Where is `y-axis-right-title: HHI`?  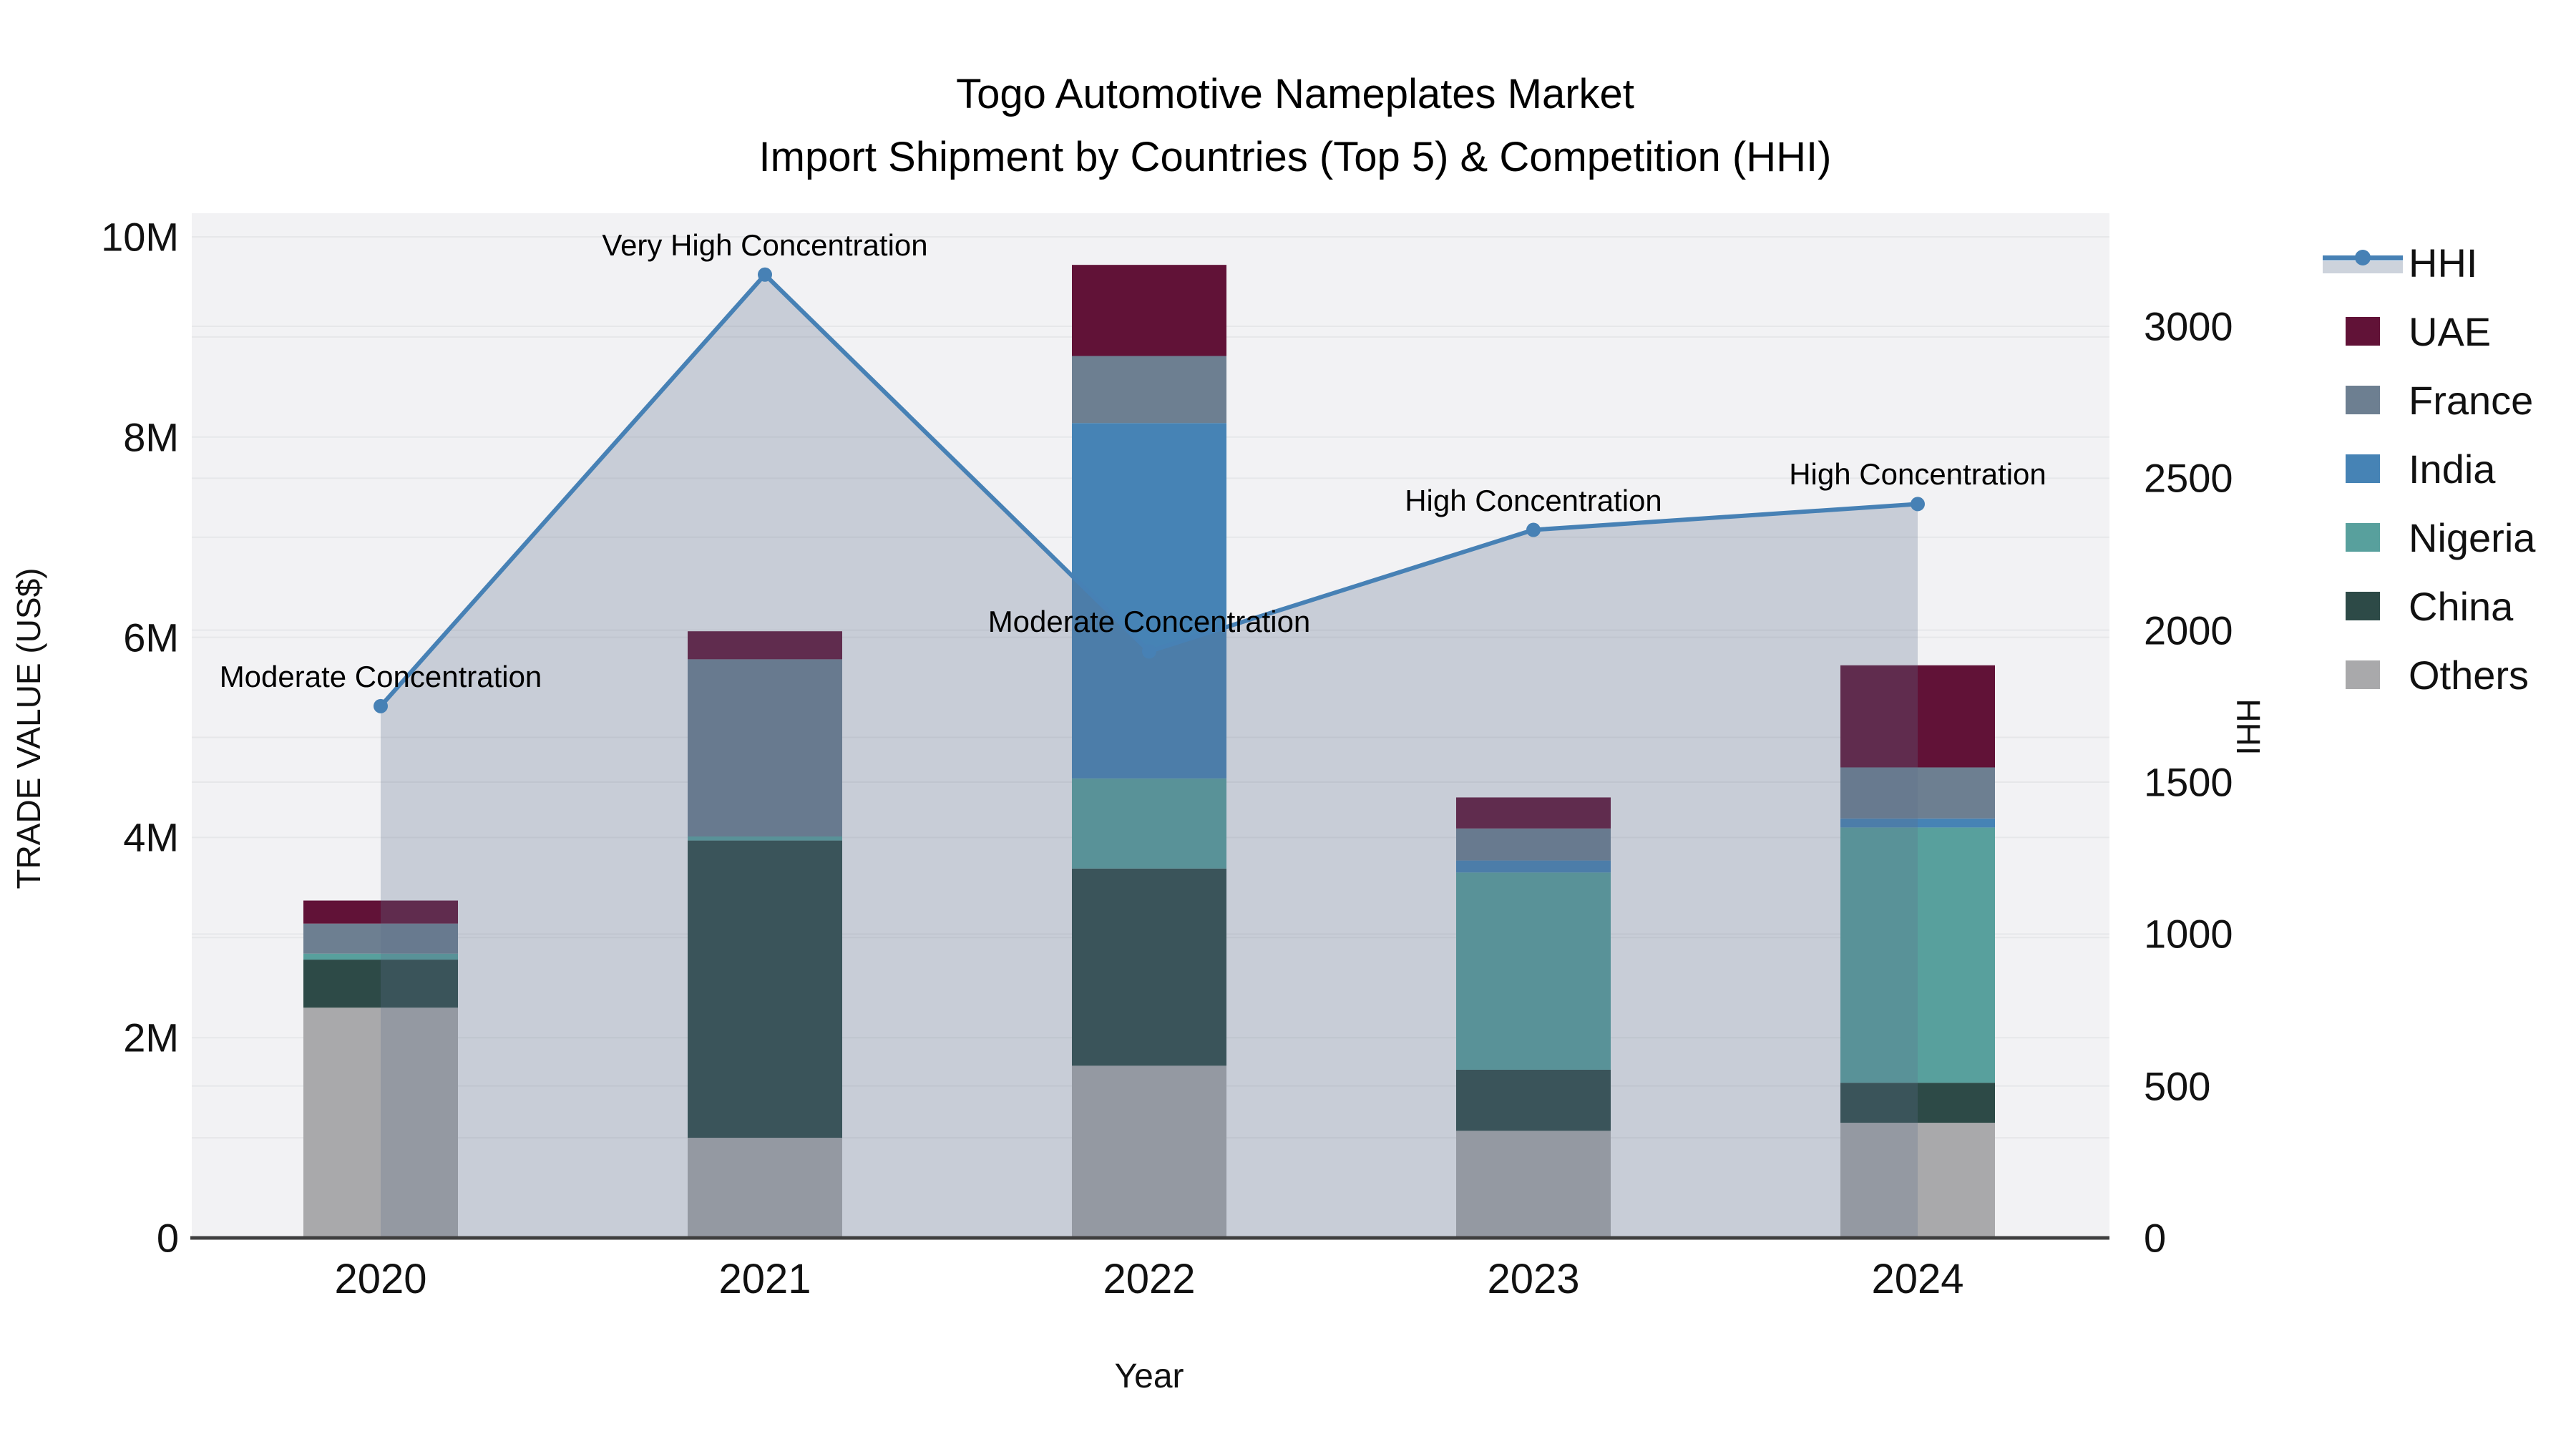 y-axis-right-title: HHI is located at coordinates (2248, 727).